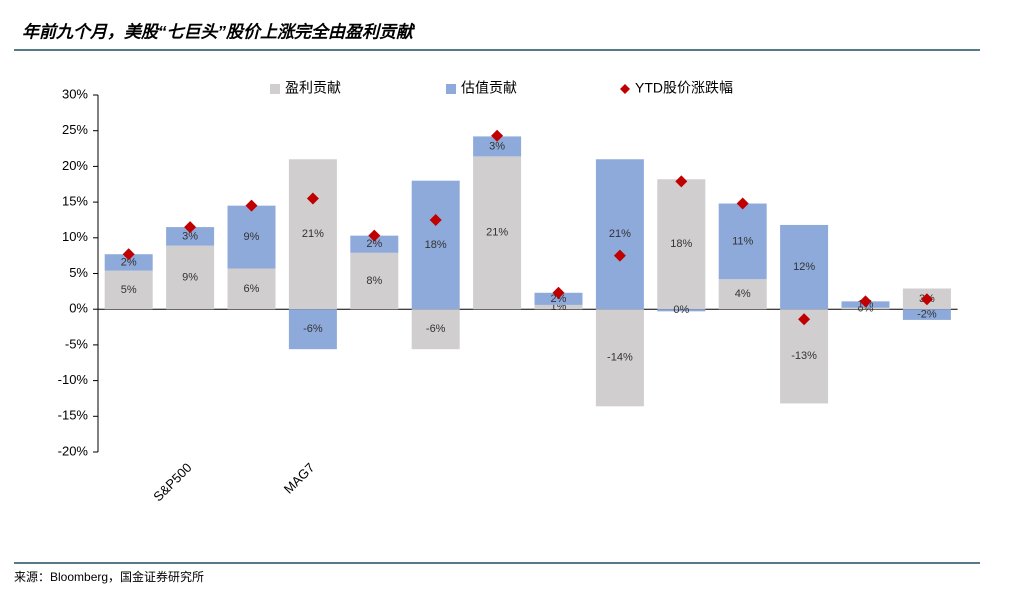 This screenshot has height=594, width=1024. Describe the element at coordinates (75, 93) in the screenshot. I see `y-tick-label: 30%` at that location.